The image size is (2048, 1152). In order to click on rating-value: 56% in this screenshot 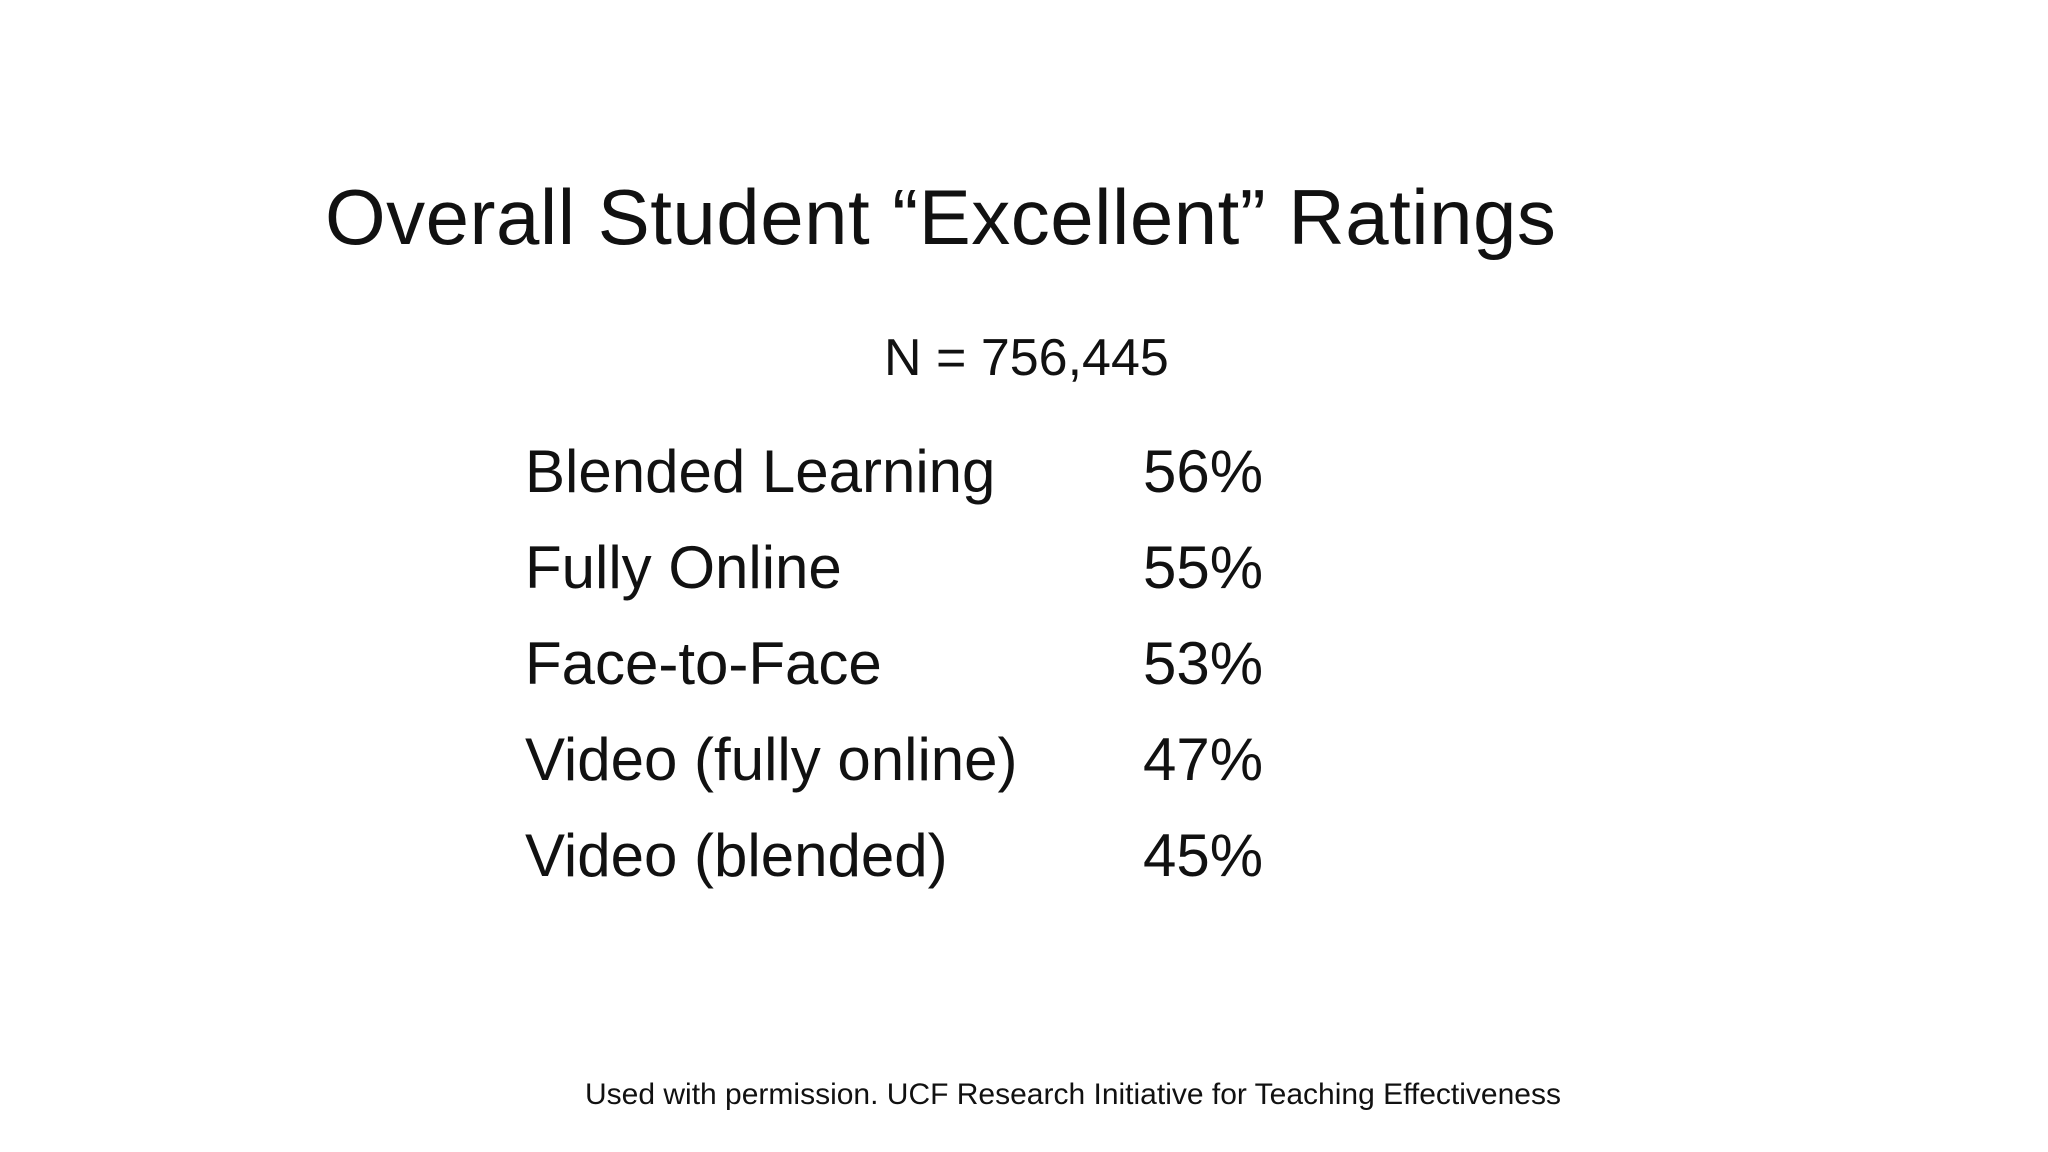, I will do `click(1203, 471)`.